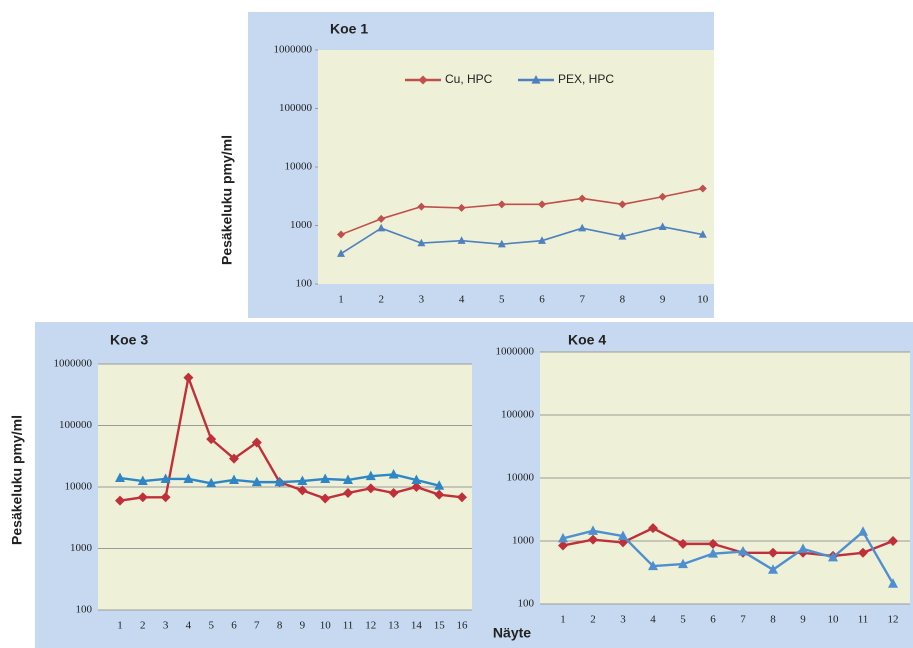 The height and width of the screenshot is (648, 913). What do you see at coordinates (834, 620) in the screenshot?
I see `x-tick-label: 10` at bounding box center [834, 620].